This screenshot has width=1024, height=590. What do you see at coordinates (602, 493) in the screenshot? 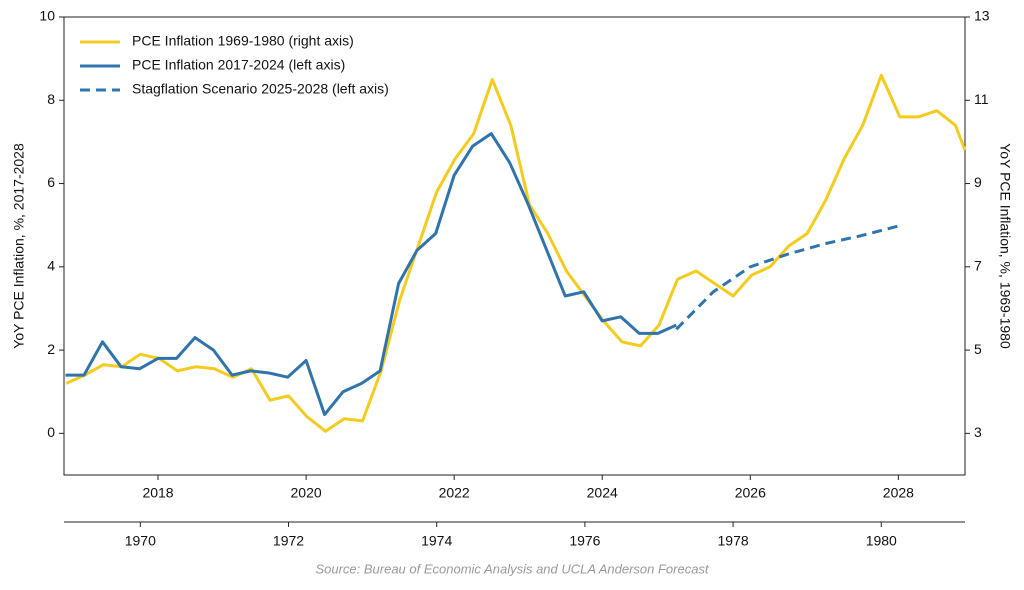
I see `x-tick-label: 2024` at bounding box center [602, 493].